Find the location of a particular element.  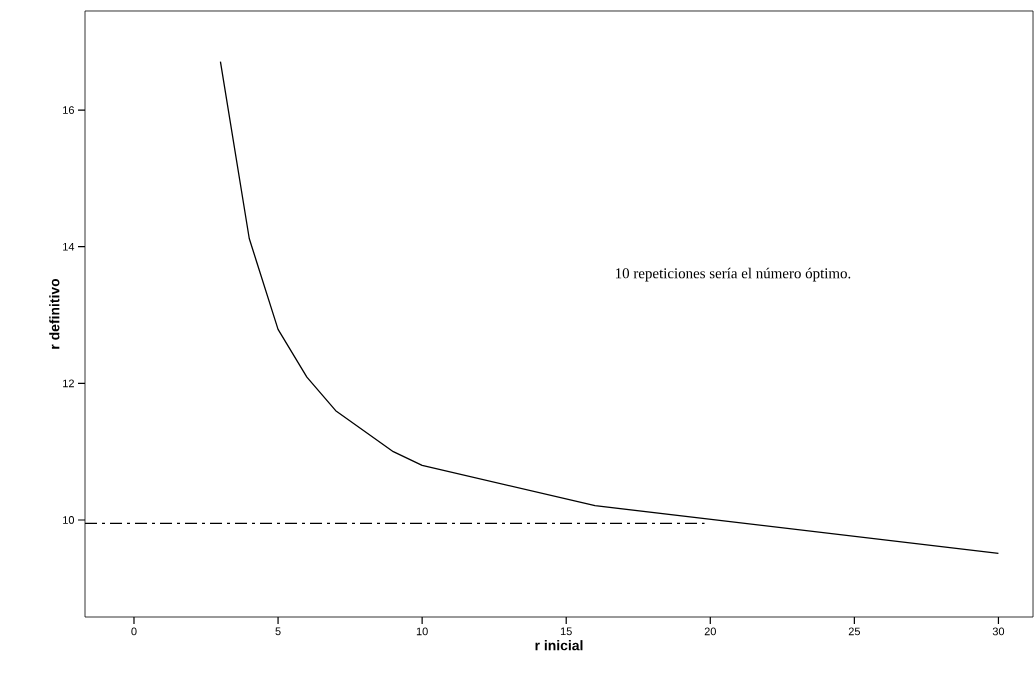

x-tick-label: 30 is located at coordinates (998, 631).